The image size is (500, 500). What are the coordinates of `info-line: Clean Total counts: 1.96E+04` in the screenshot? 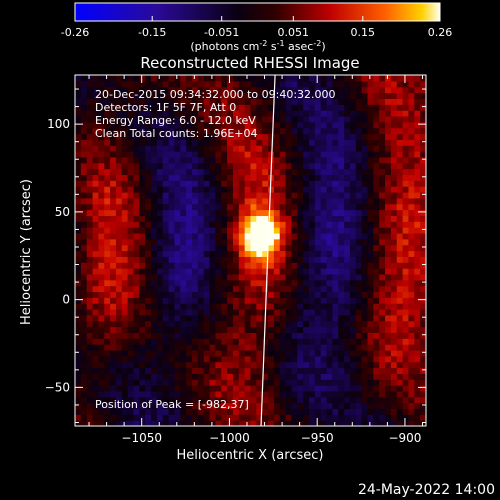 It's located at (176, 133).